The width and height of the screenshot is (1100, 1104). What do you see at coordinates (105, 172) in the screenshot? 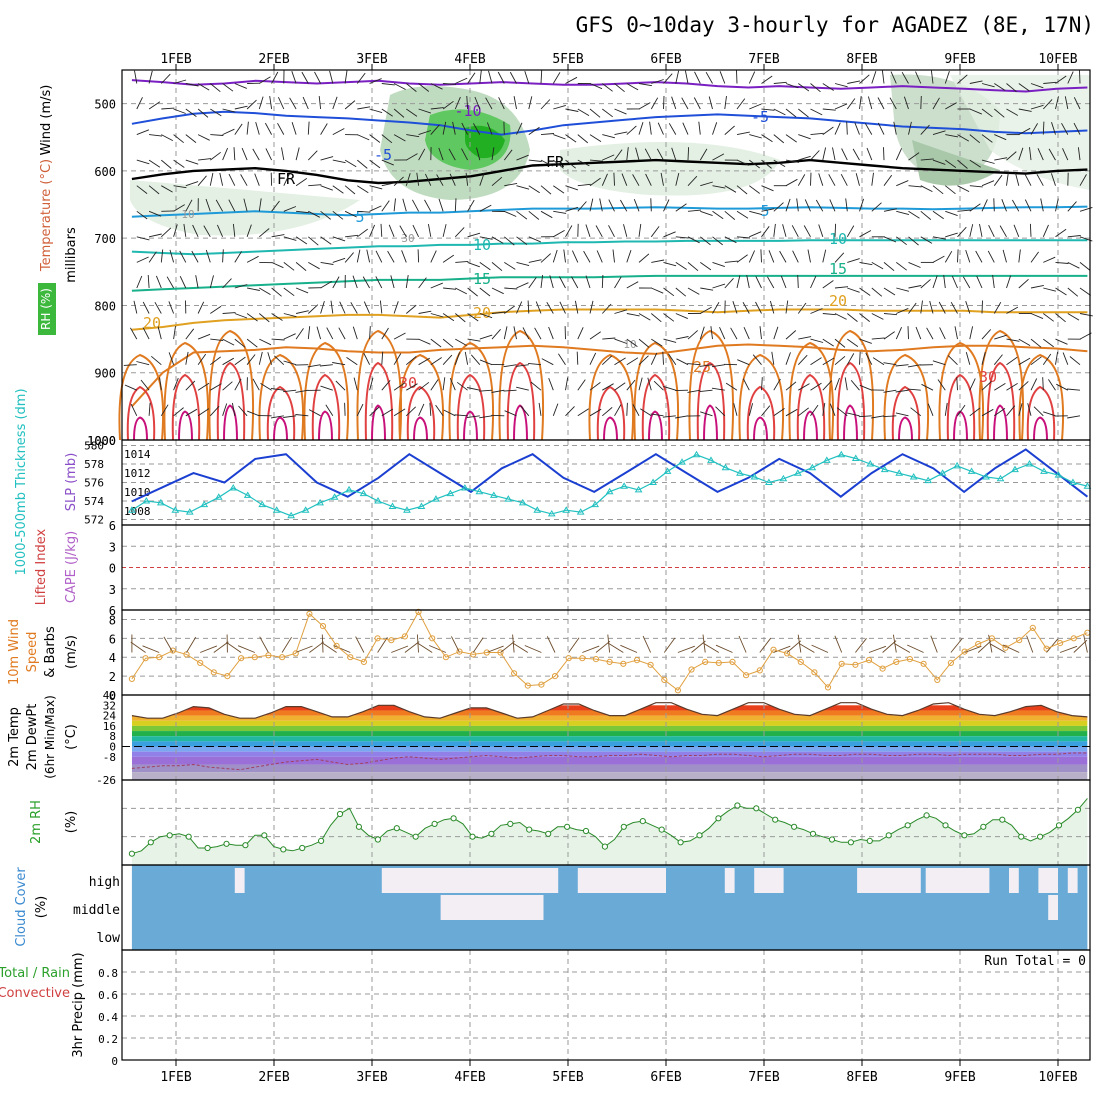
I see `pressure-tick: 600` at bounding box center [105, 172].